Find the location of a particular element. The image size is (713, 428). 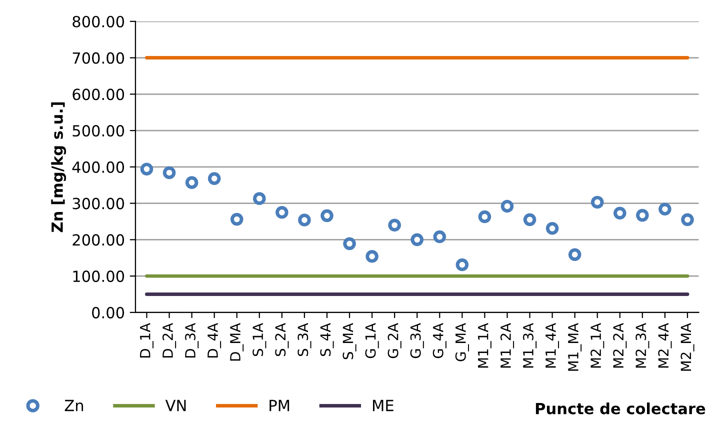

x-tick-label: G_1A is located at coordinates (372, 340).